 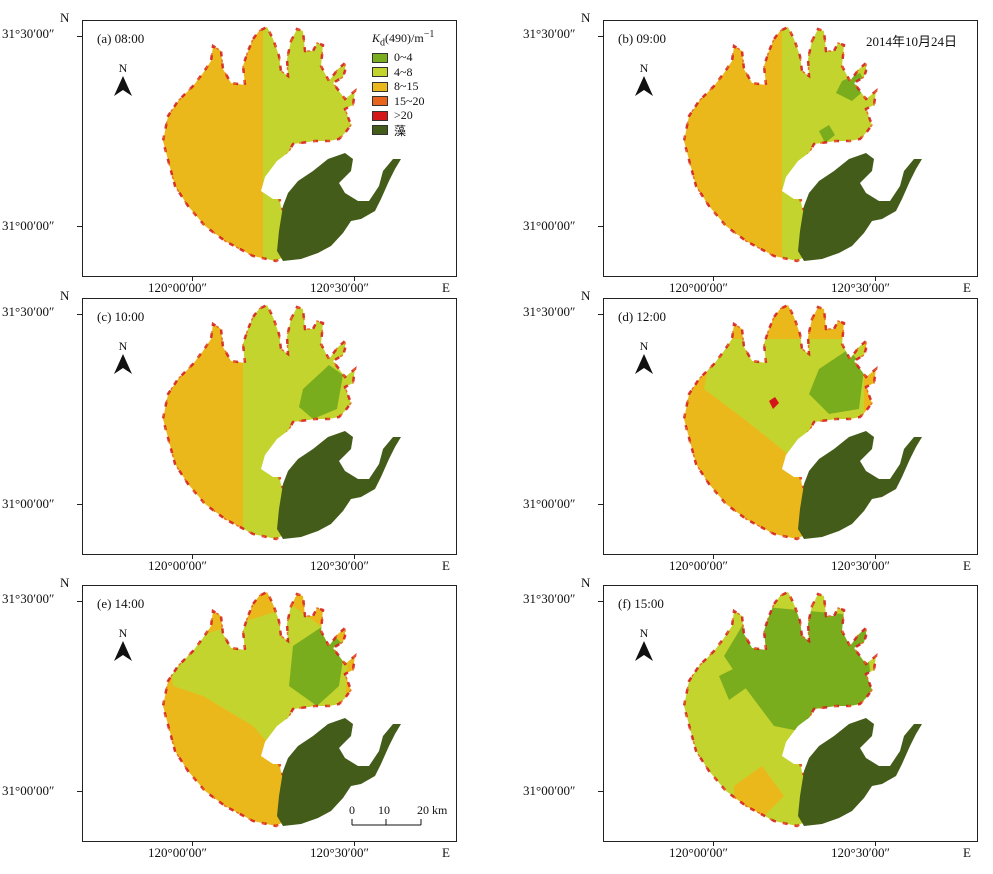 I want to click on map-panel-e: (e) 14:00 N 0 10 20 km, so click(x=269, y=713).